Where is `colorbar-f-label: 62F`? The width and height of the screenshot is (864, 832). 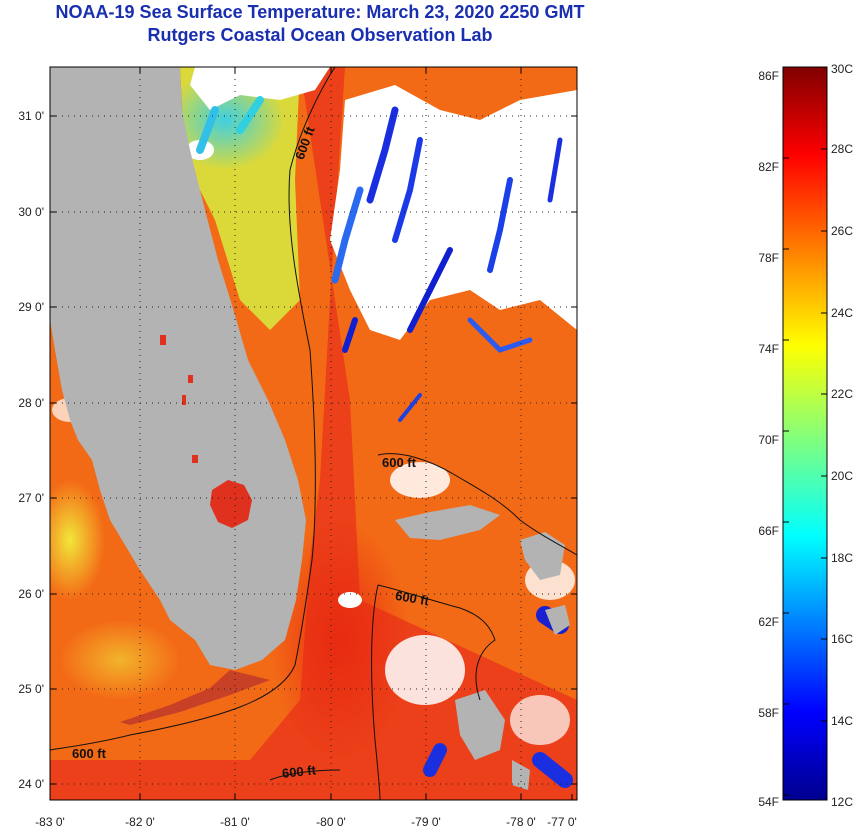 colorbar-f-label: 62F is located at coordinates (768, 622).